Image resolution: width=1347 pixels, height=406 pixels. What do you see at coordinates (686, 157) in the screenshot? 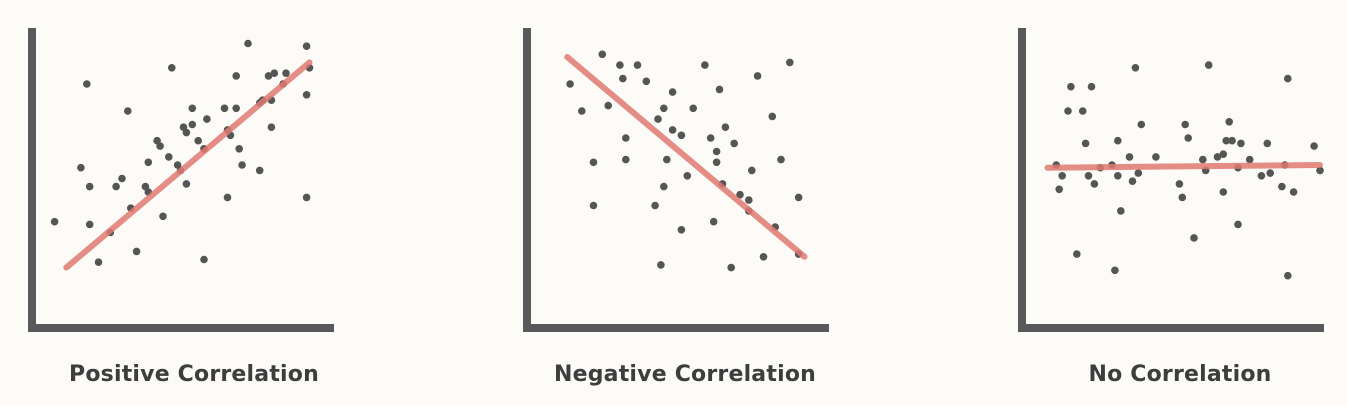
I see `trend-line-negative` at bounding box center [686, 157].